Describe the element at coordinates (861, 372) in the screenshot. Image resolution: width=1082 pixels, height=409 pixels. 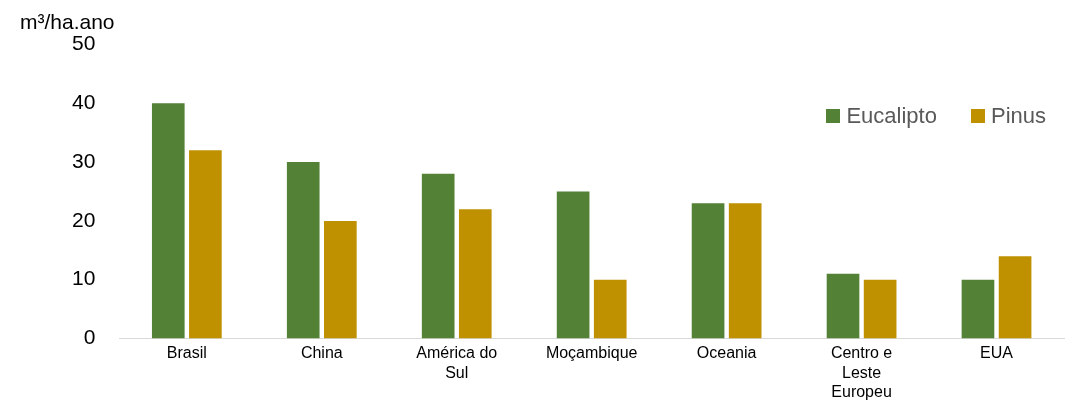
I see `x-tick-label: Centro e Leste Europeu` at that location.